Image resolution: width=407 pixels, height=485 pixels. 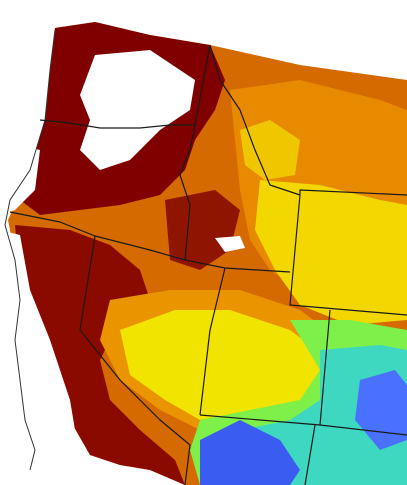 I want to click on region-blue, so click(x=250, y=452).